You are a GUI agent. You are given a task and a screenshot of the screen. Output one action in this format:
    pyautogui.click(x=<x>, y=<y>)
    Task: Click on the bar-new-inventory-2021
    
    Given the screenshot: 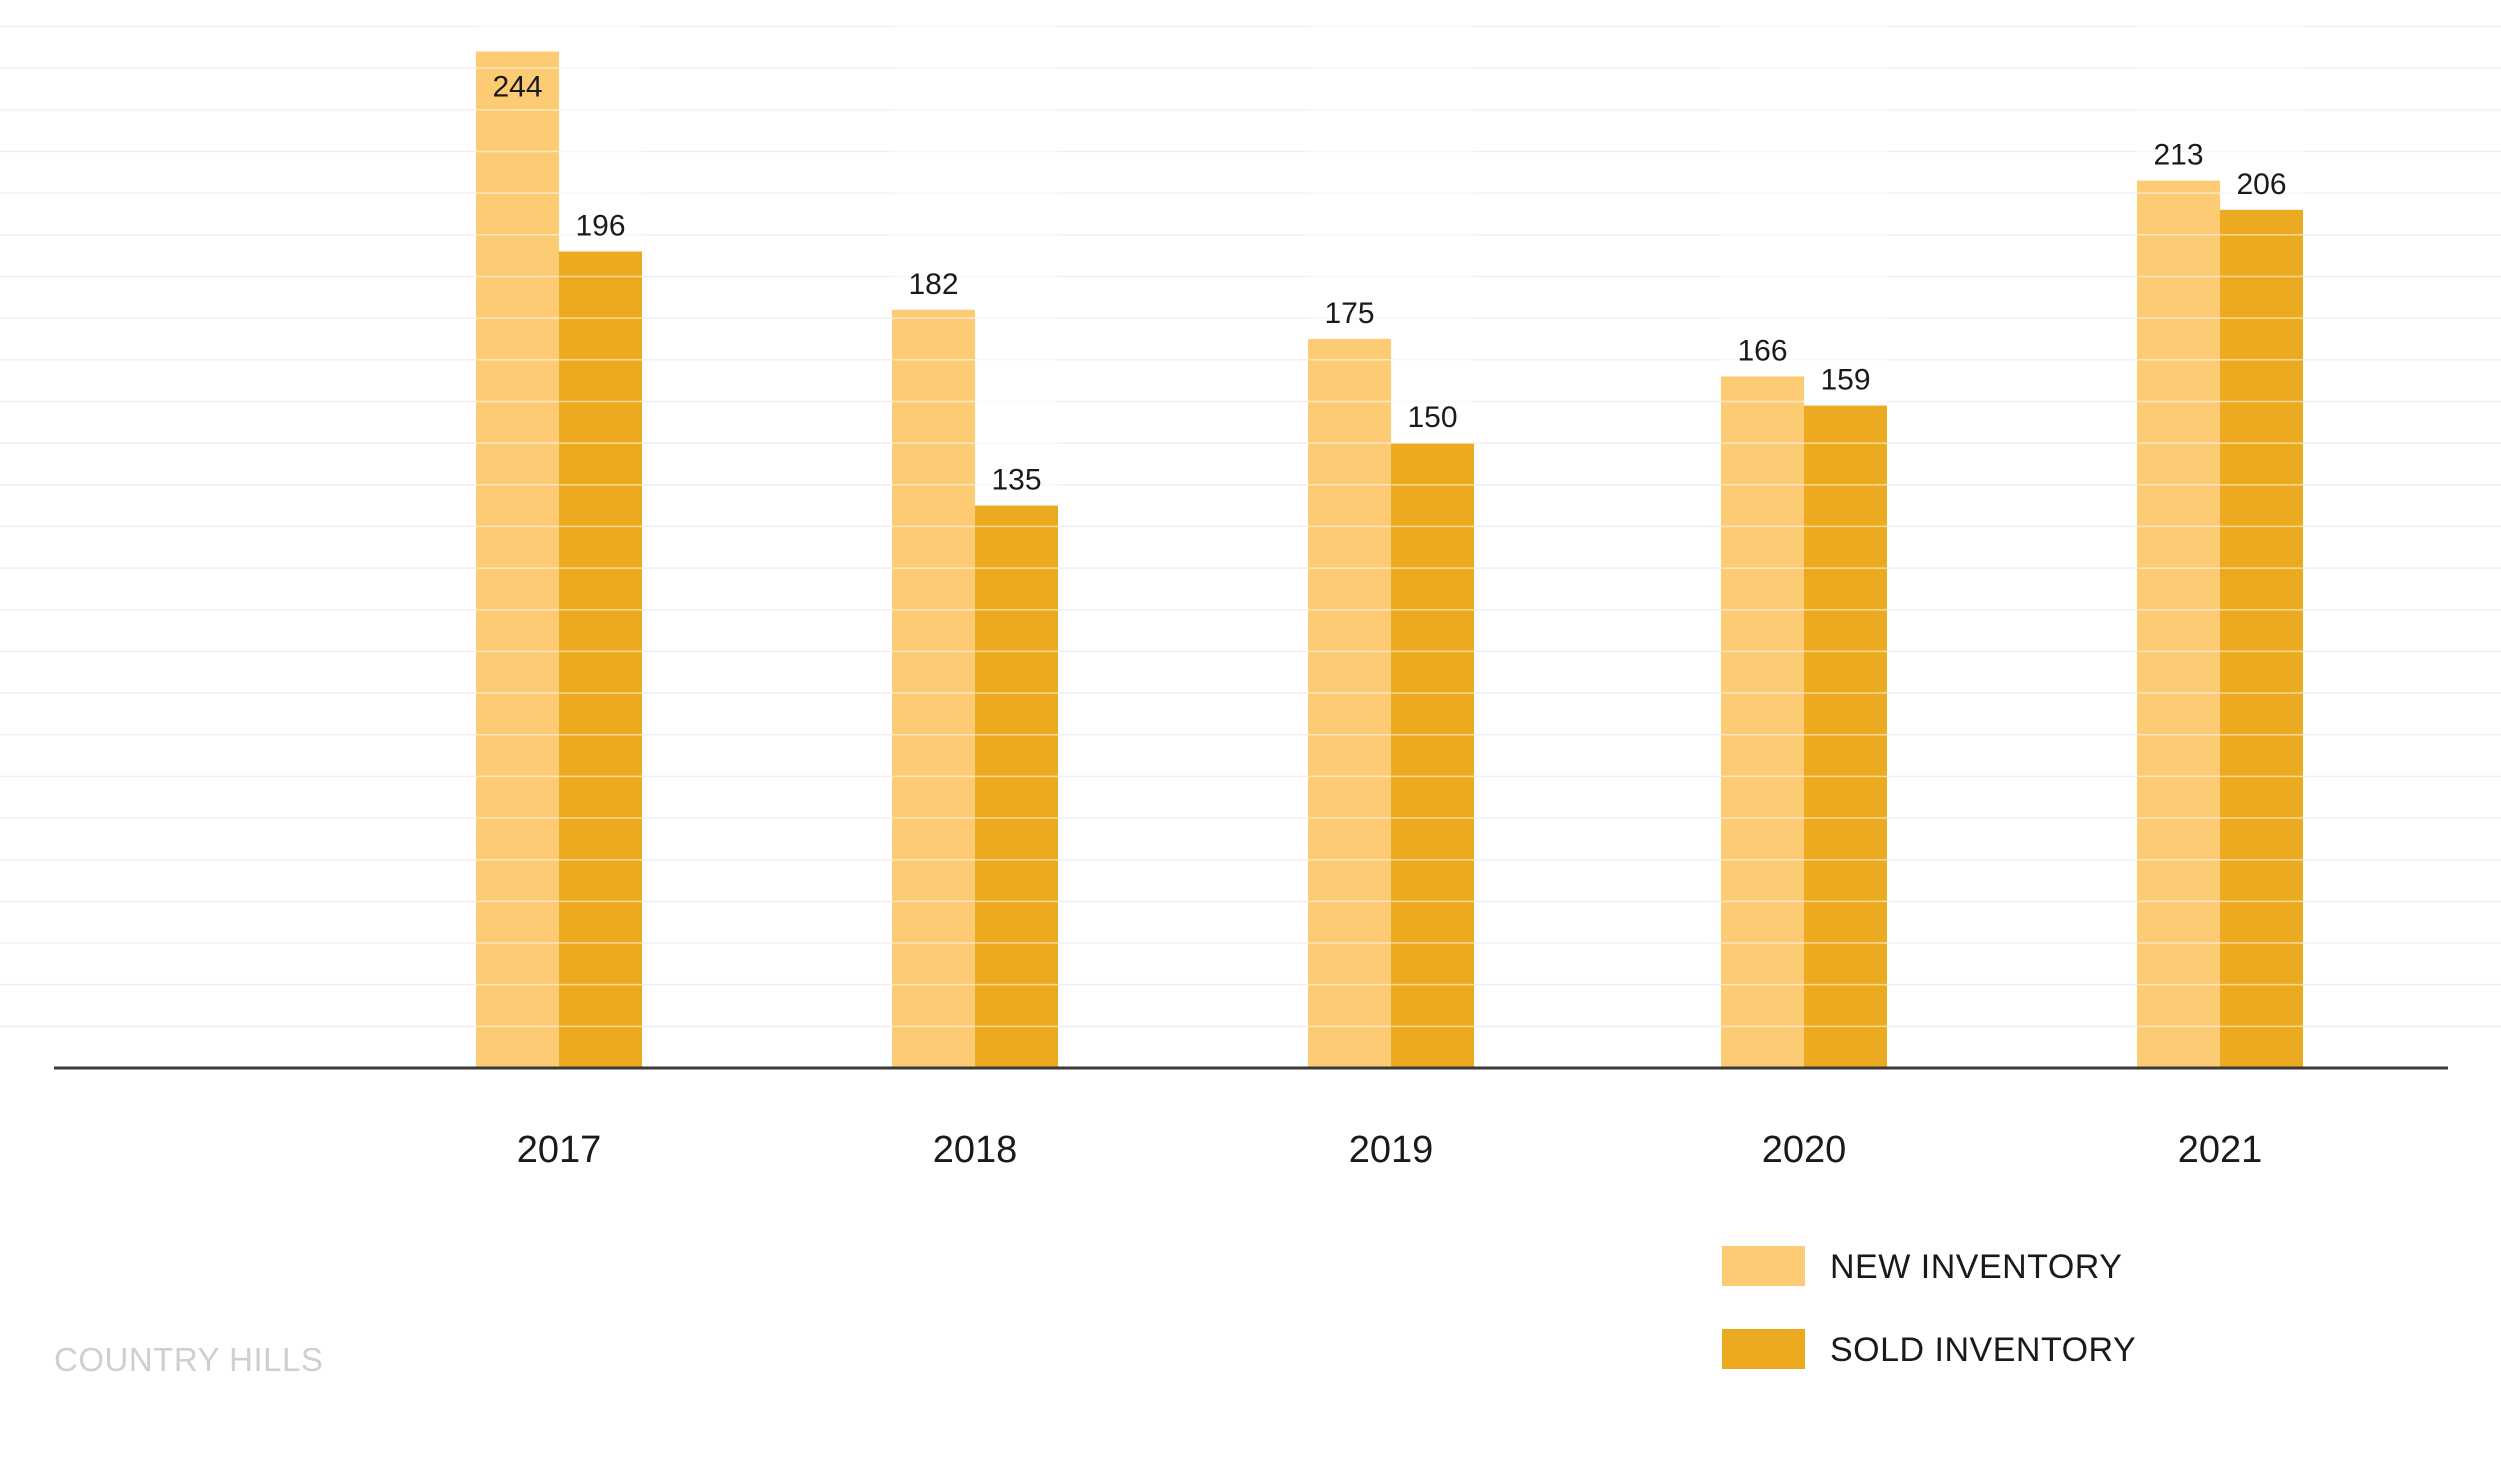 What is the action you would take?
    pyautogui.click(x=2178, y=624)
    